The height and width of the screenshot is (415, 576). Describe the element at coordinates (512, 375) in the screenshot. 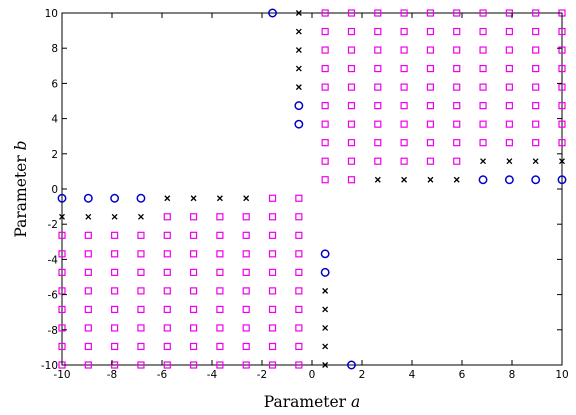

I see `x-tick-label: 8` at that location.